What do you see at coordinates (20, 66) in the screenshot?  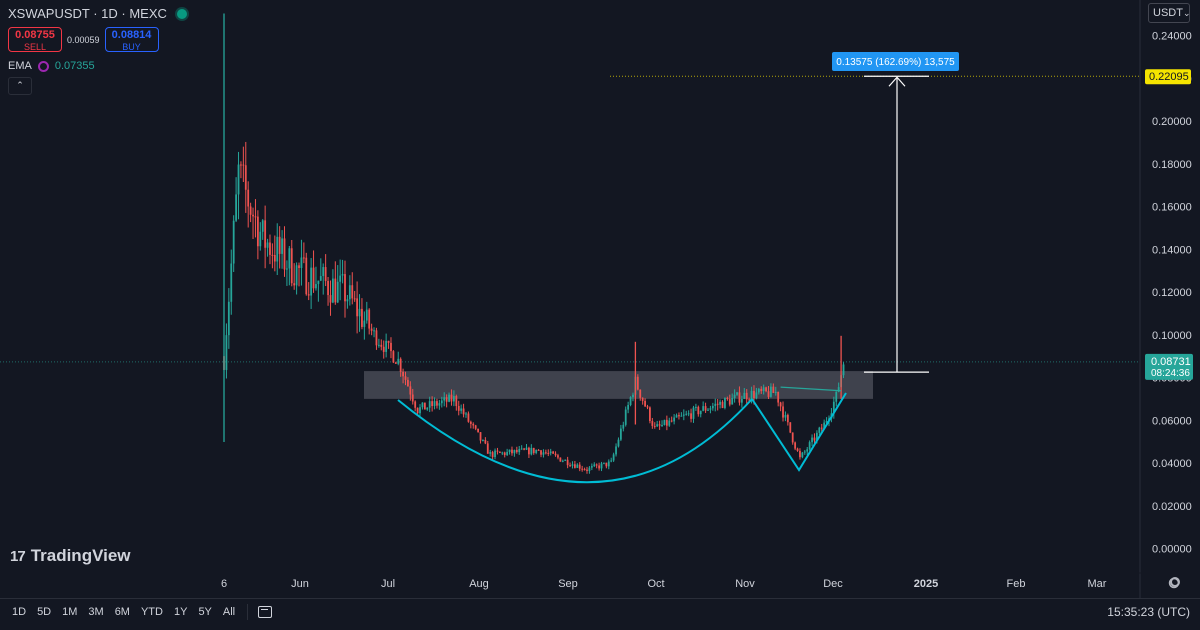 I see `ema-label: EMA` at bounding box center [20, 66].